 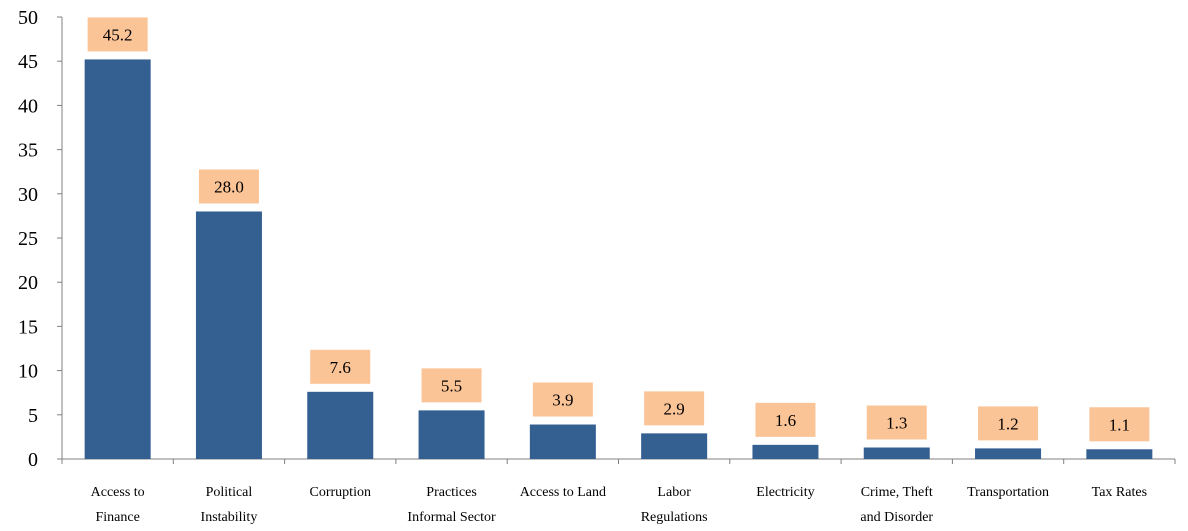 I want to click on data-label: 1.1, so click(x=1119, y=424).